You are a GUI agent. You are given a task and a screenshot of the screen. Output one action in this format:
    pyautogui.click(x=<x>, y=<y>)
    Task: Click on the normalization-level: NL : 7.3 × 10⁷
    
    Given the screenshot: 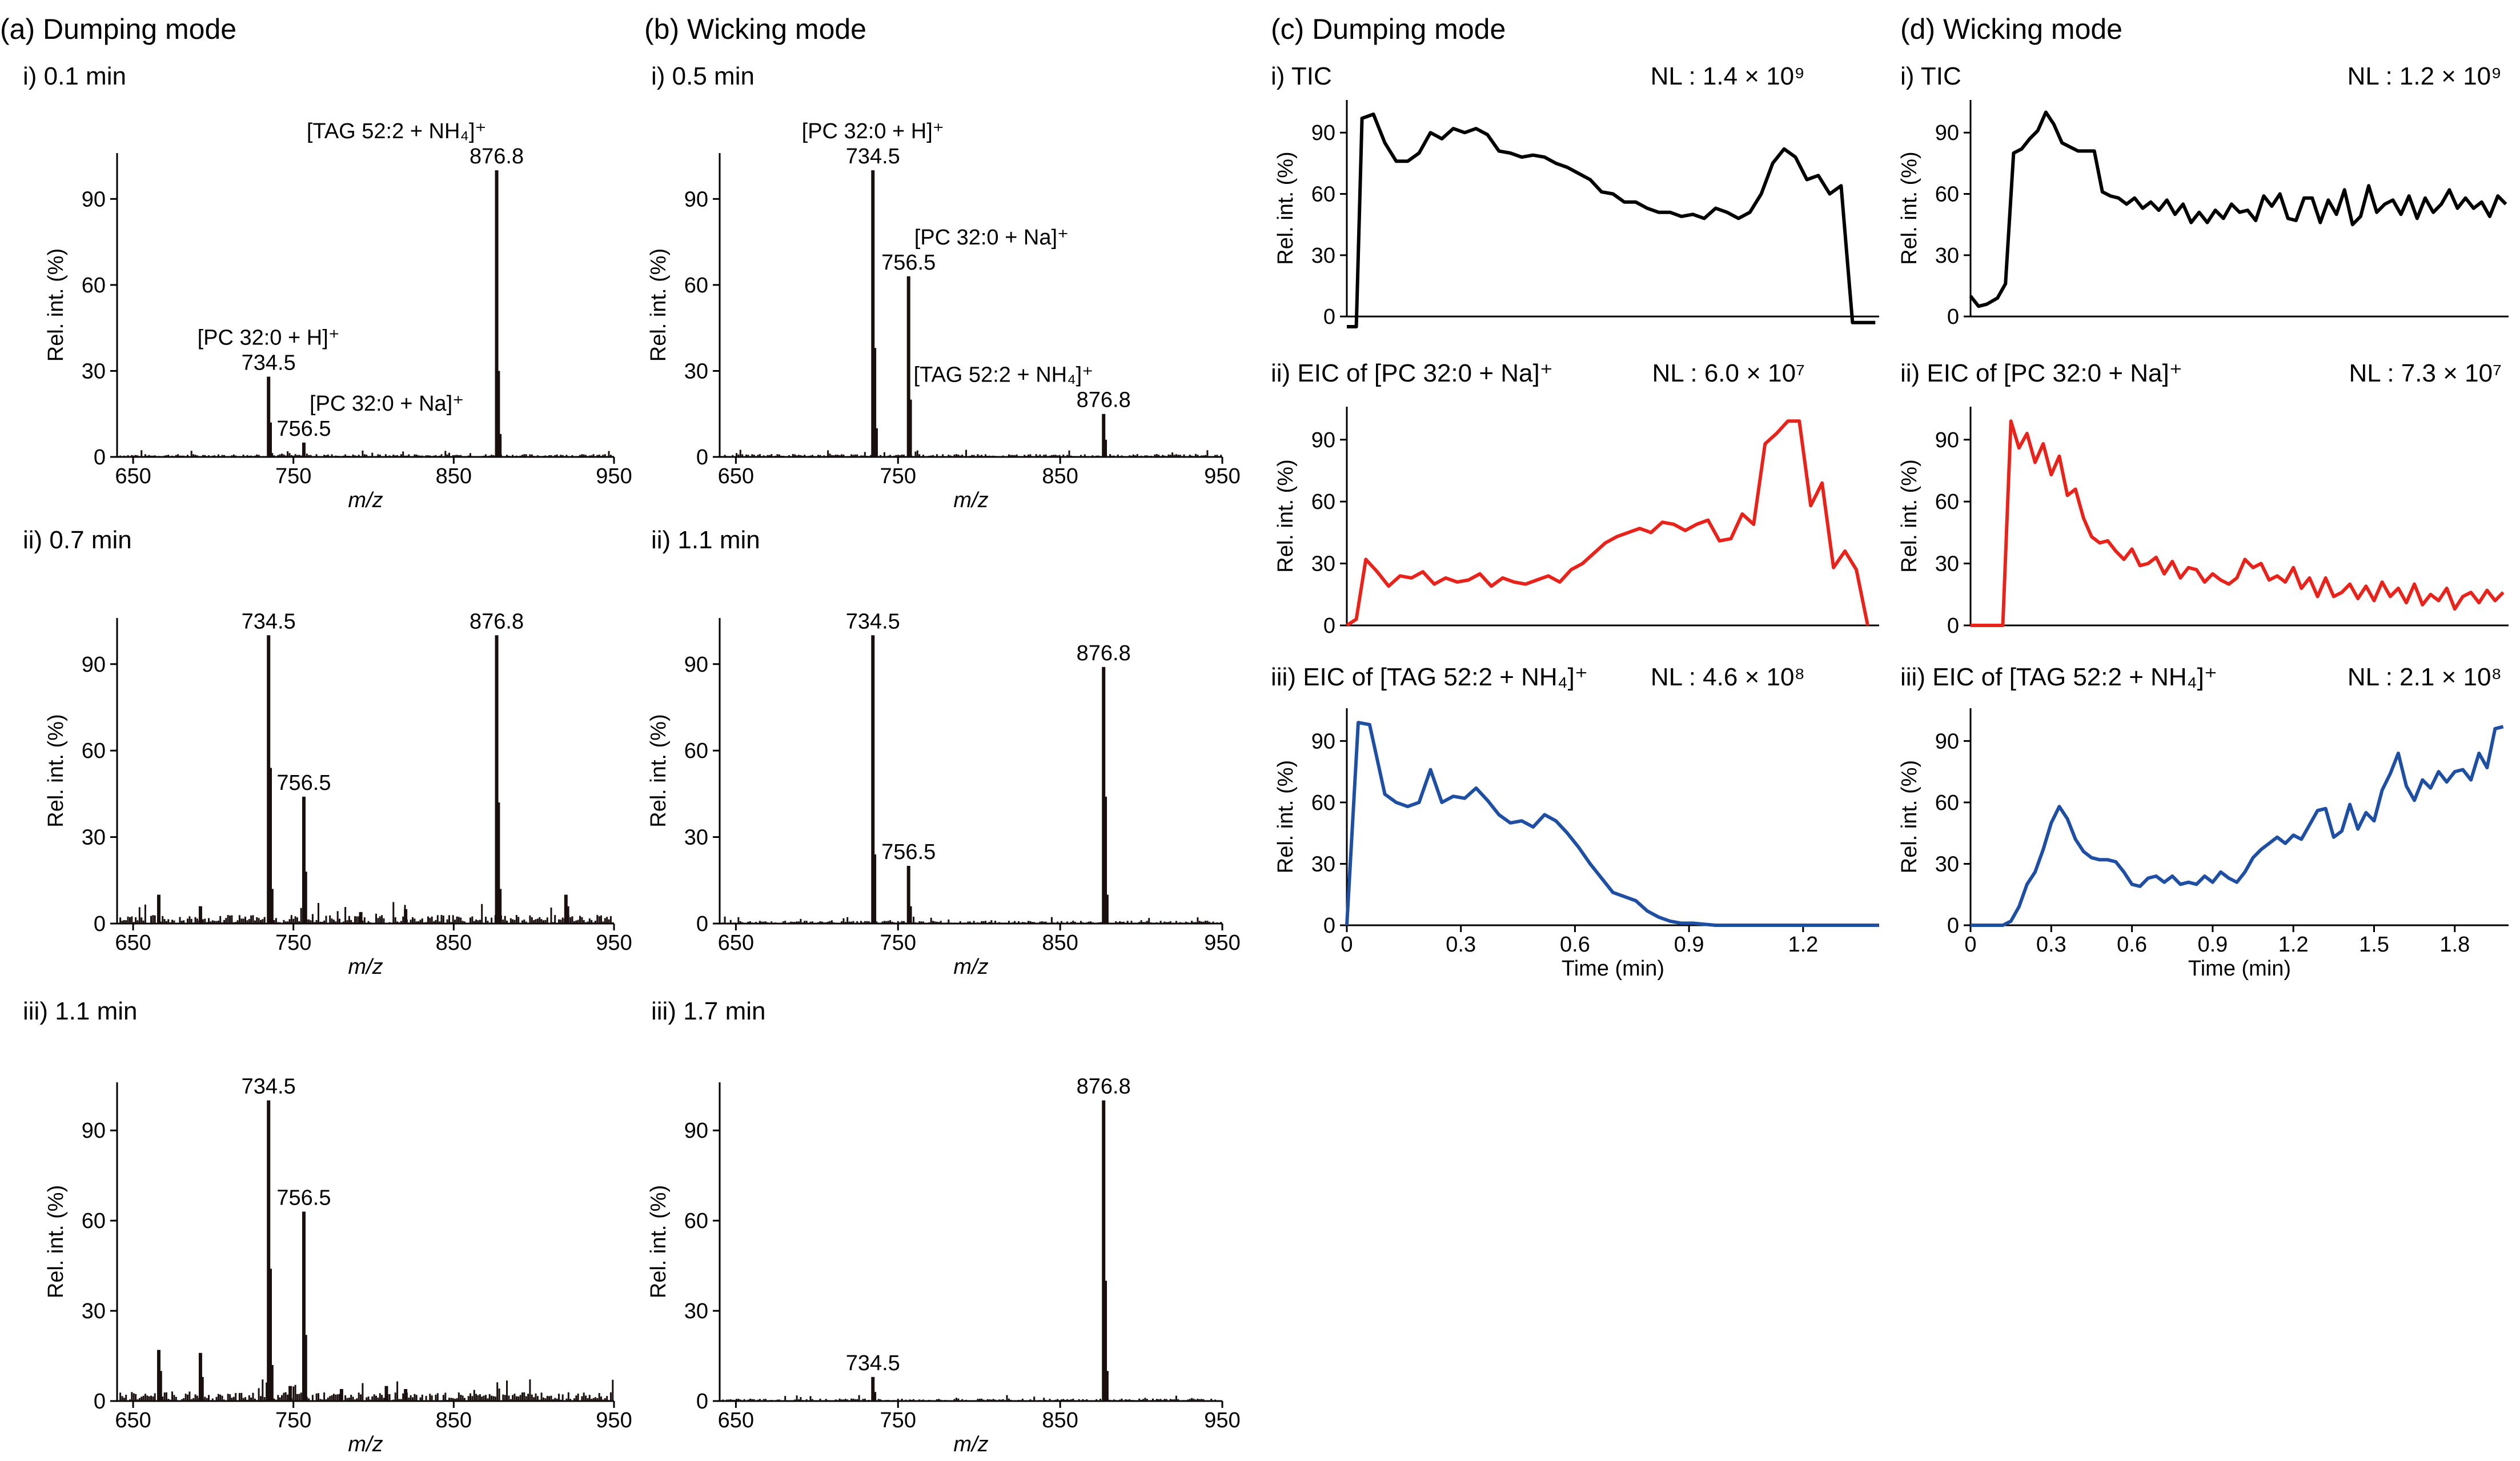 What is the action you would take?
    pyautogui.click(x=2426, y=373)
    